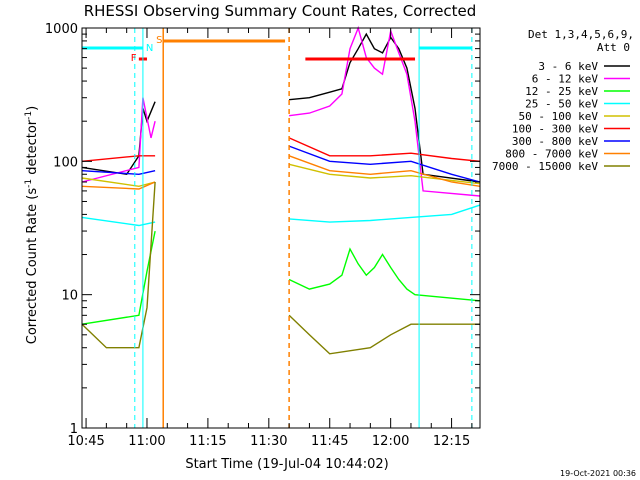 Image resolution: width=640 pixels, height=480 pixels. Describe the element at coordinates (268, 441) in the screenshot. I see `x-tick-label-3: 11:30` at that location.